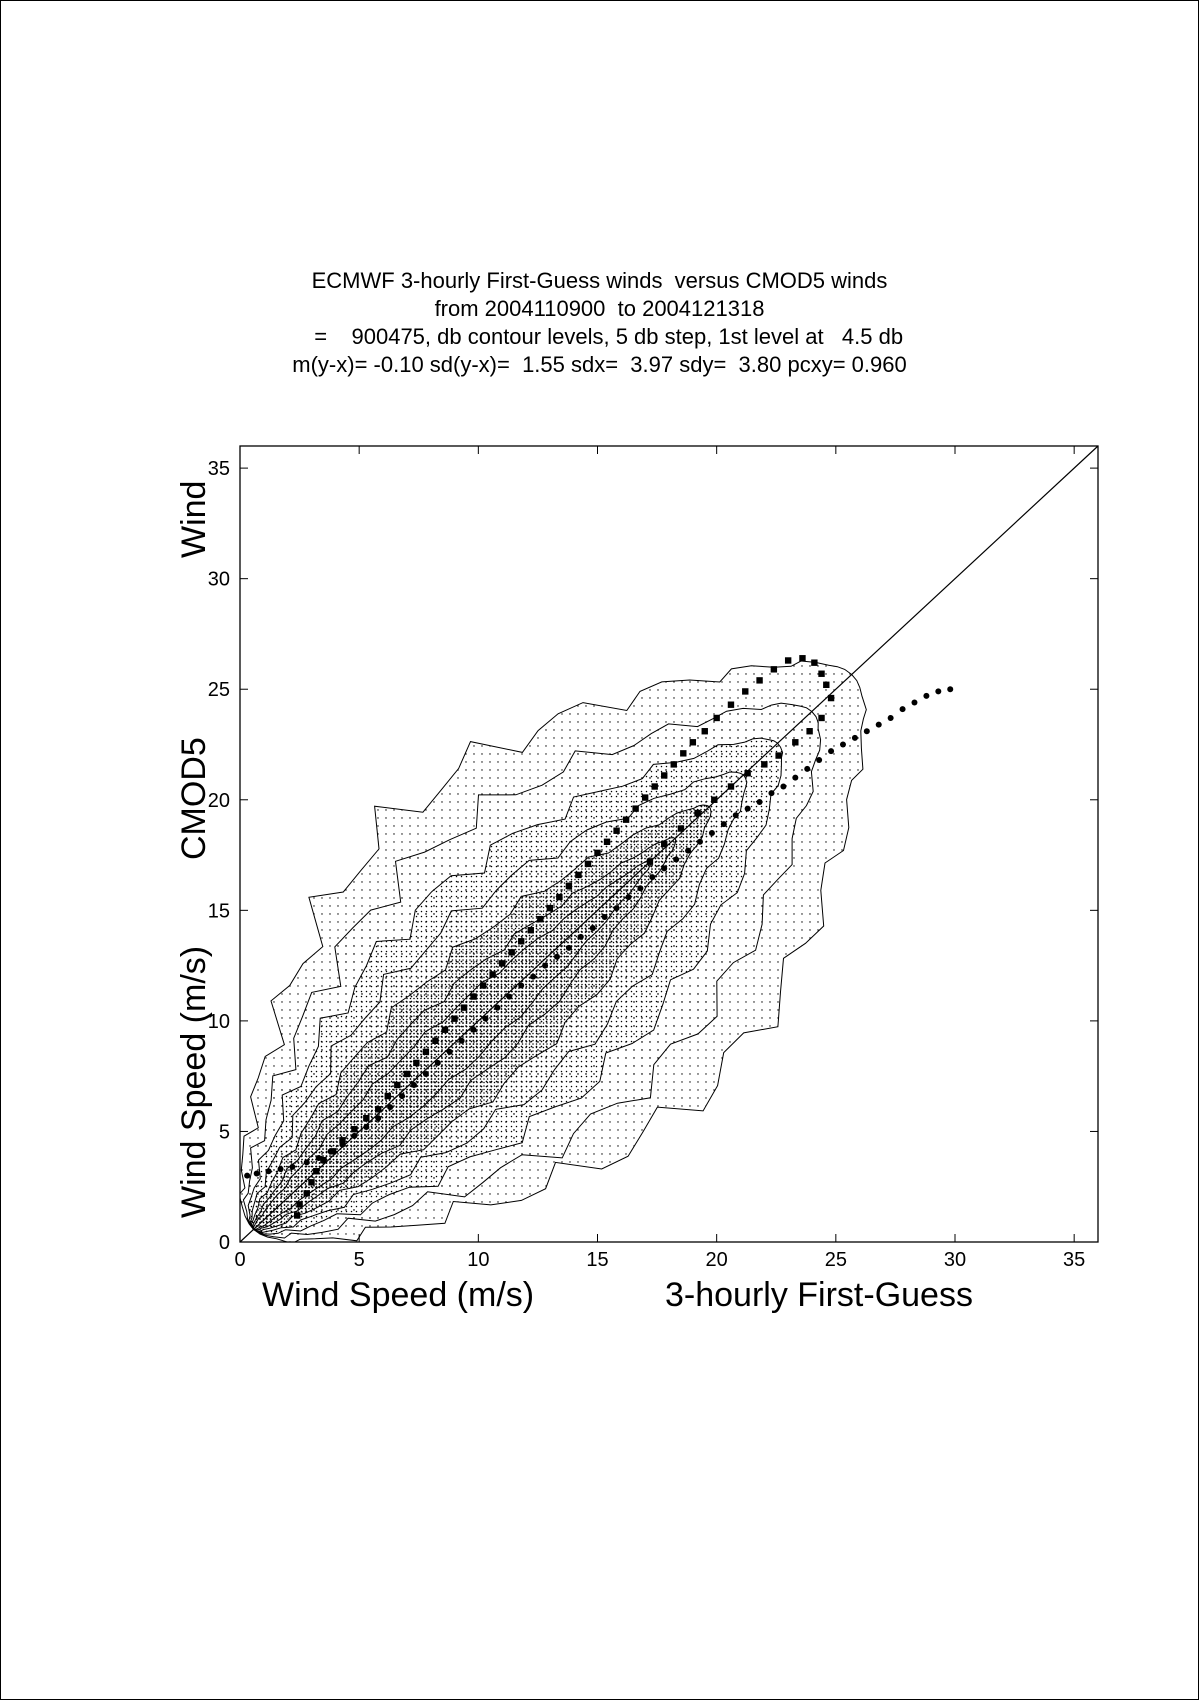 This screenshot has width=1199, height=1700. I want to click on x-tick-label: 20, so click(717, 1260).